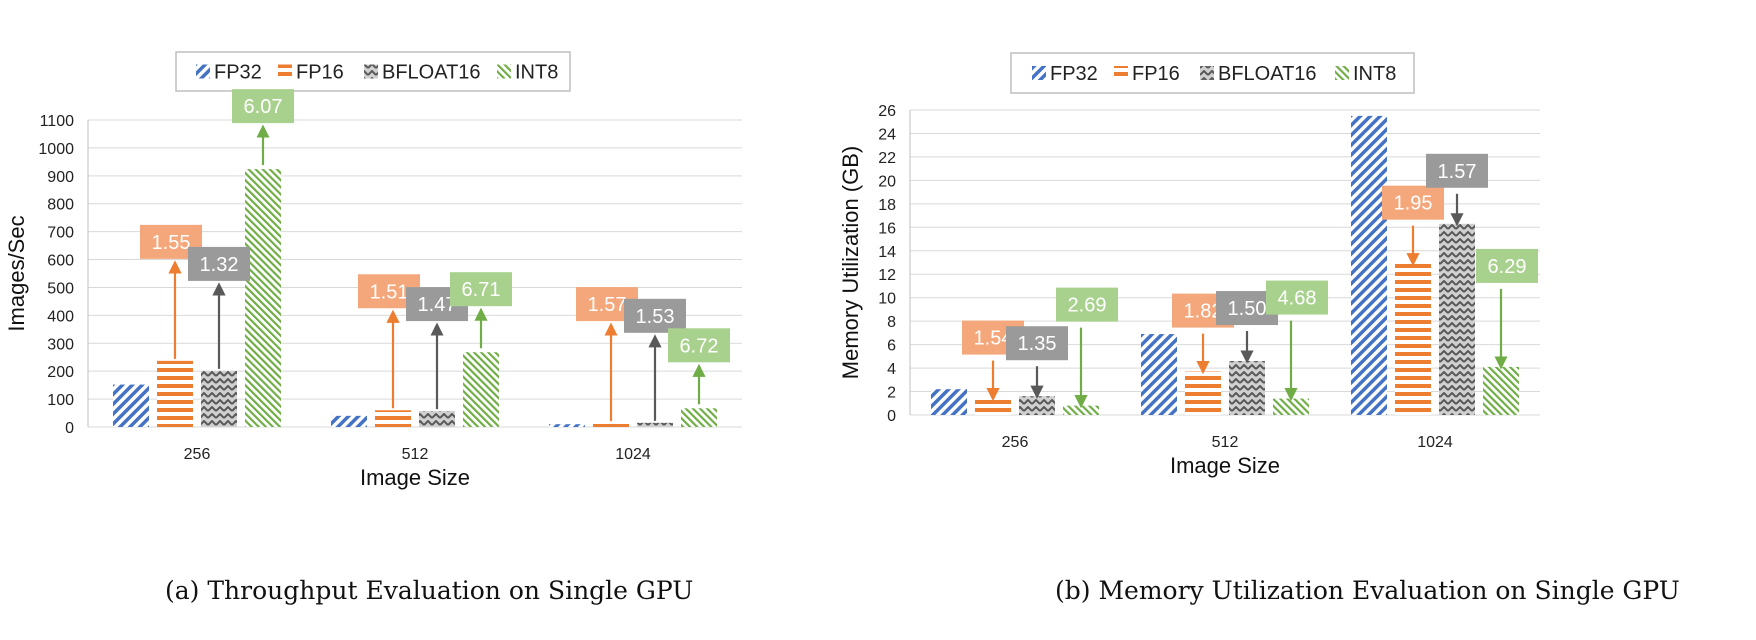 The height and width of the screenshot is (640, 1756). I want to click on y-tick-label: 400, so click(60, 316).